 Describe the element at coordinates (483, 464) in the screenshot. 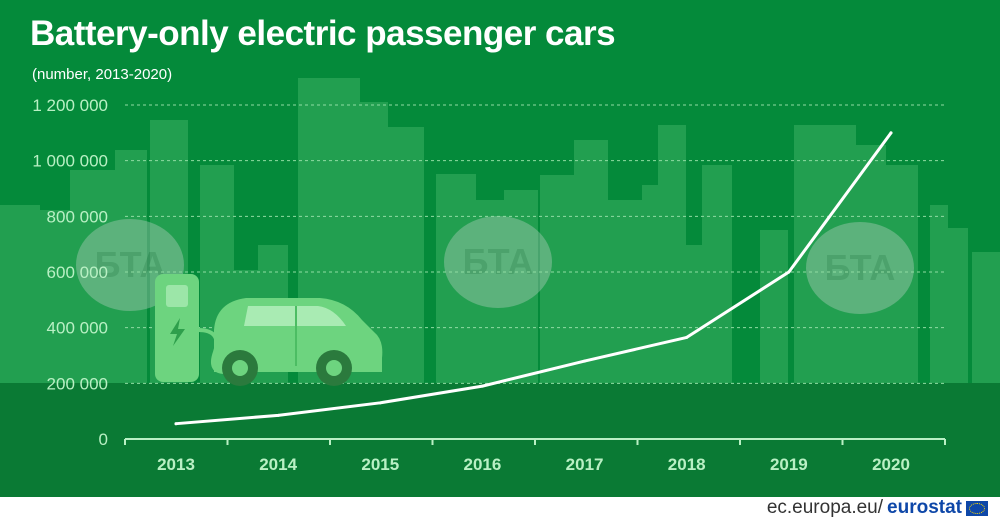

I see `x-tick-label: 2016` at that location.